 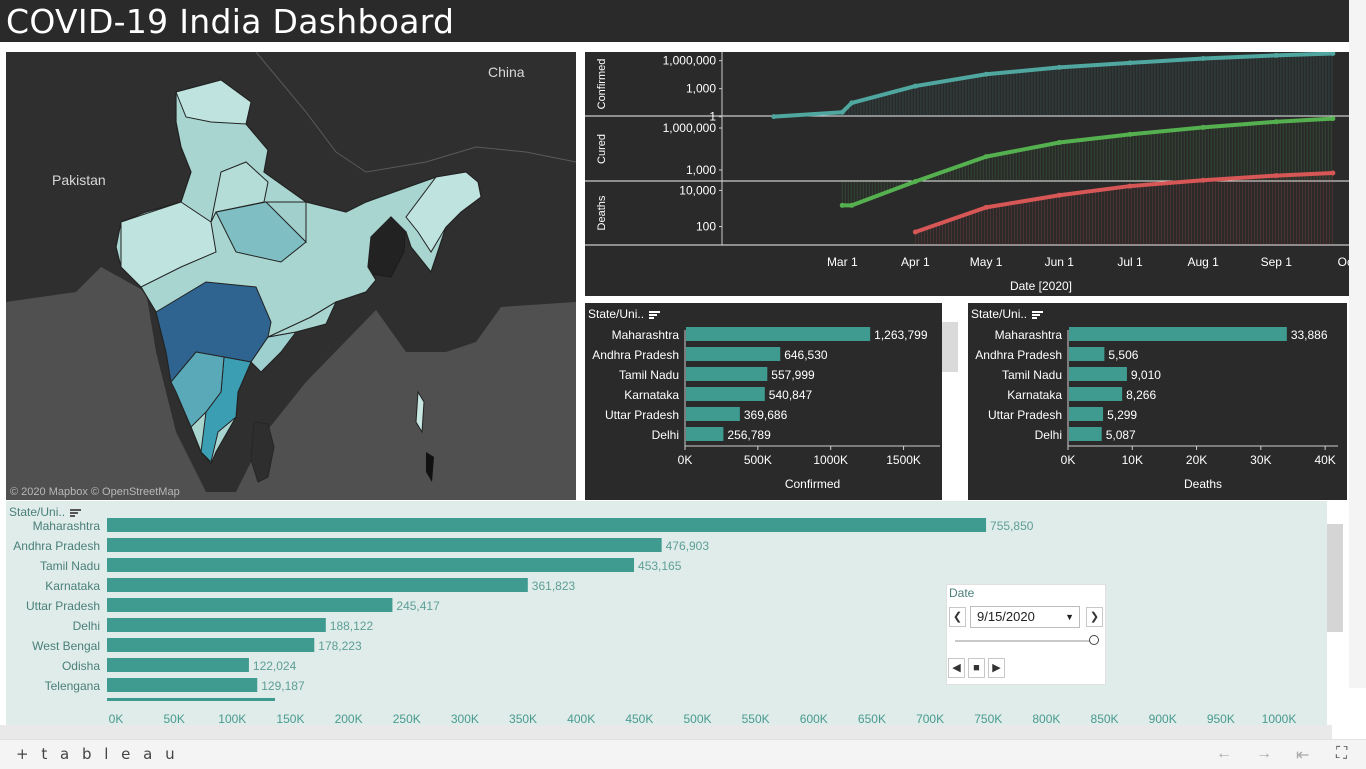 I want to click on active-chart-header: State/Uni.., so click(x=45, y=512).